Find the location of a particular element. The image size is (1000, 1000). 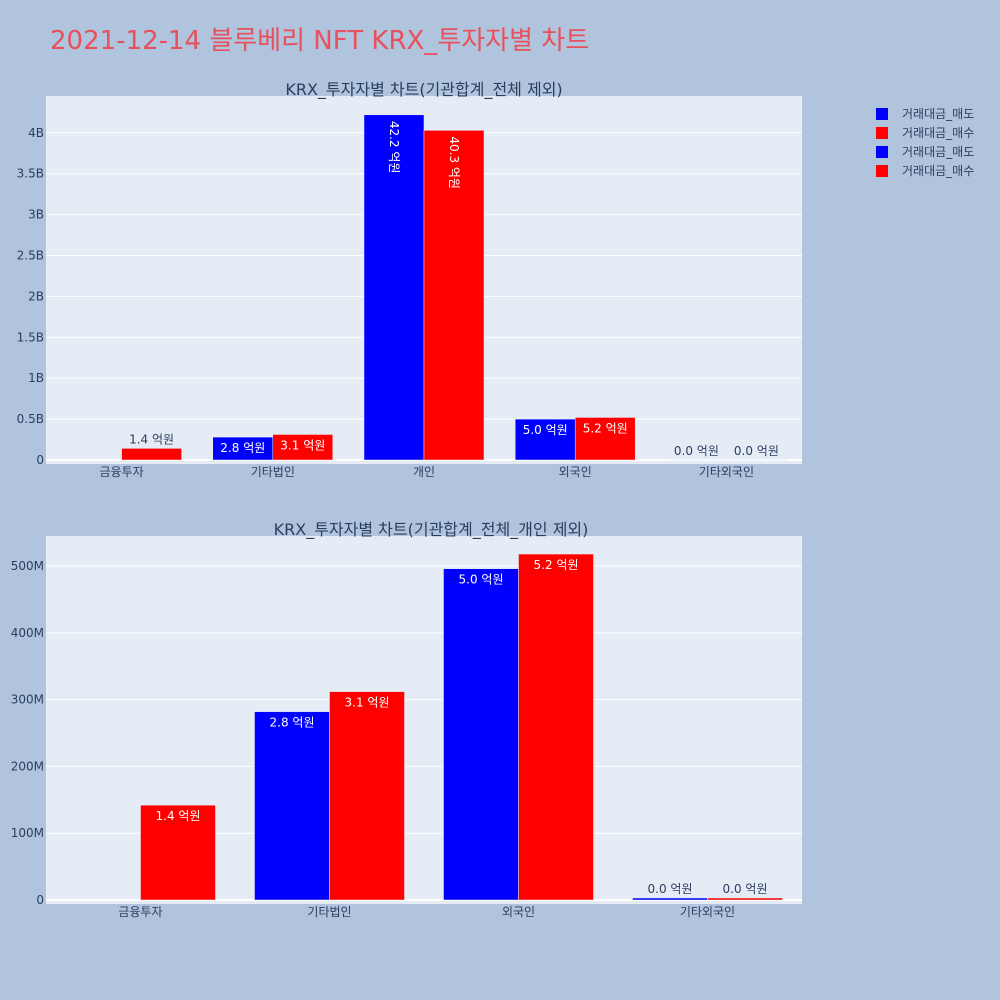

y-tick-label: 1B is located at coordinates (36, 378).